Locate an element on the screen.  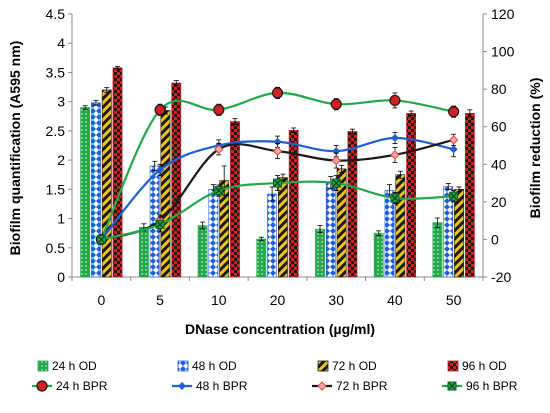
y-left-tick-label: 0.5 is located at coordinates (56, 248).